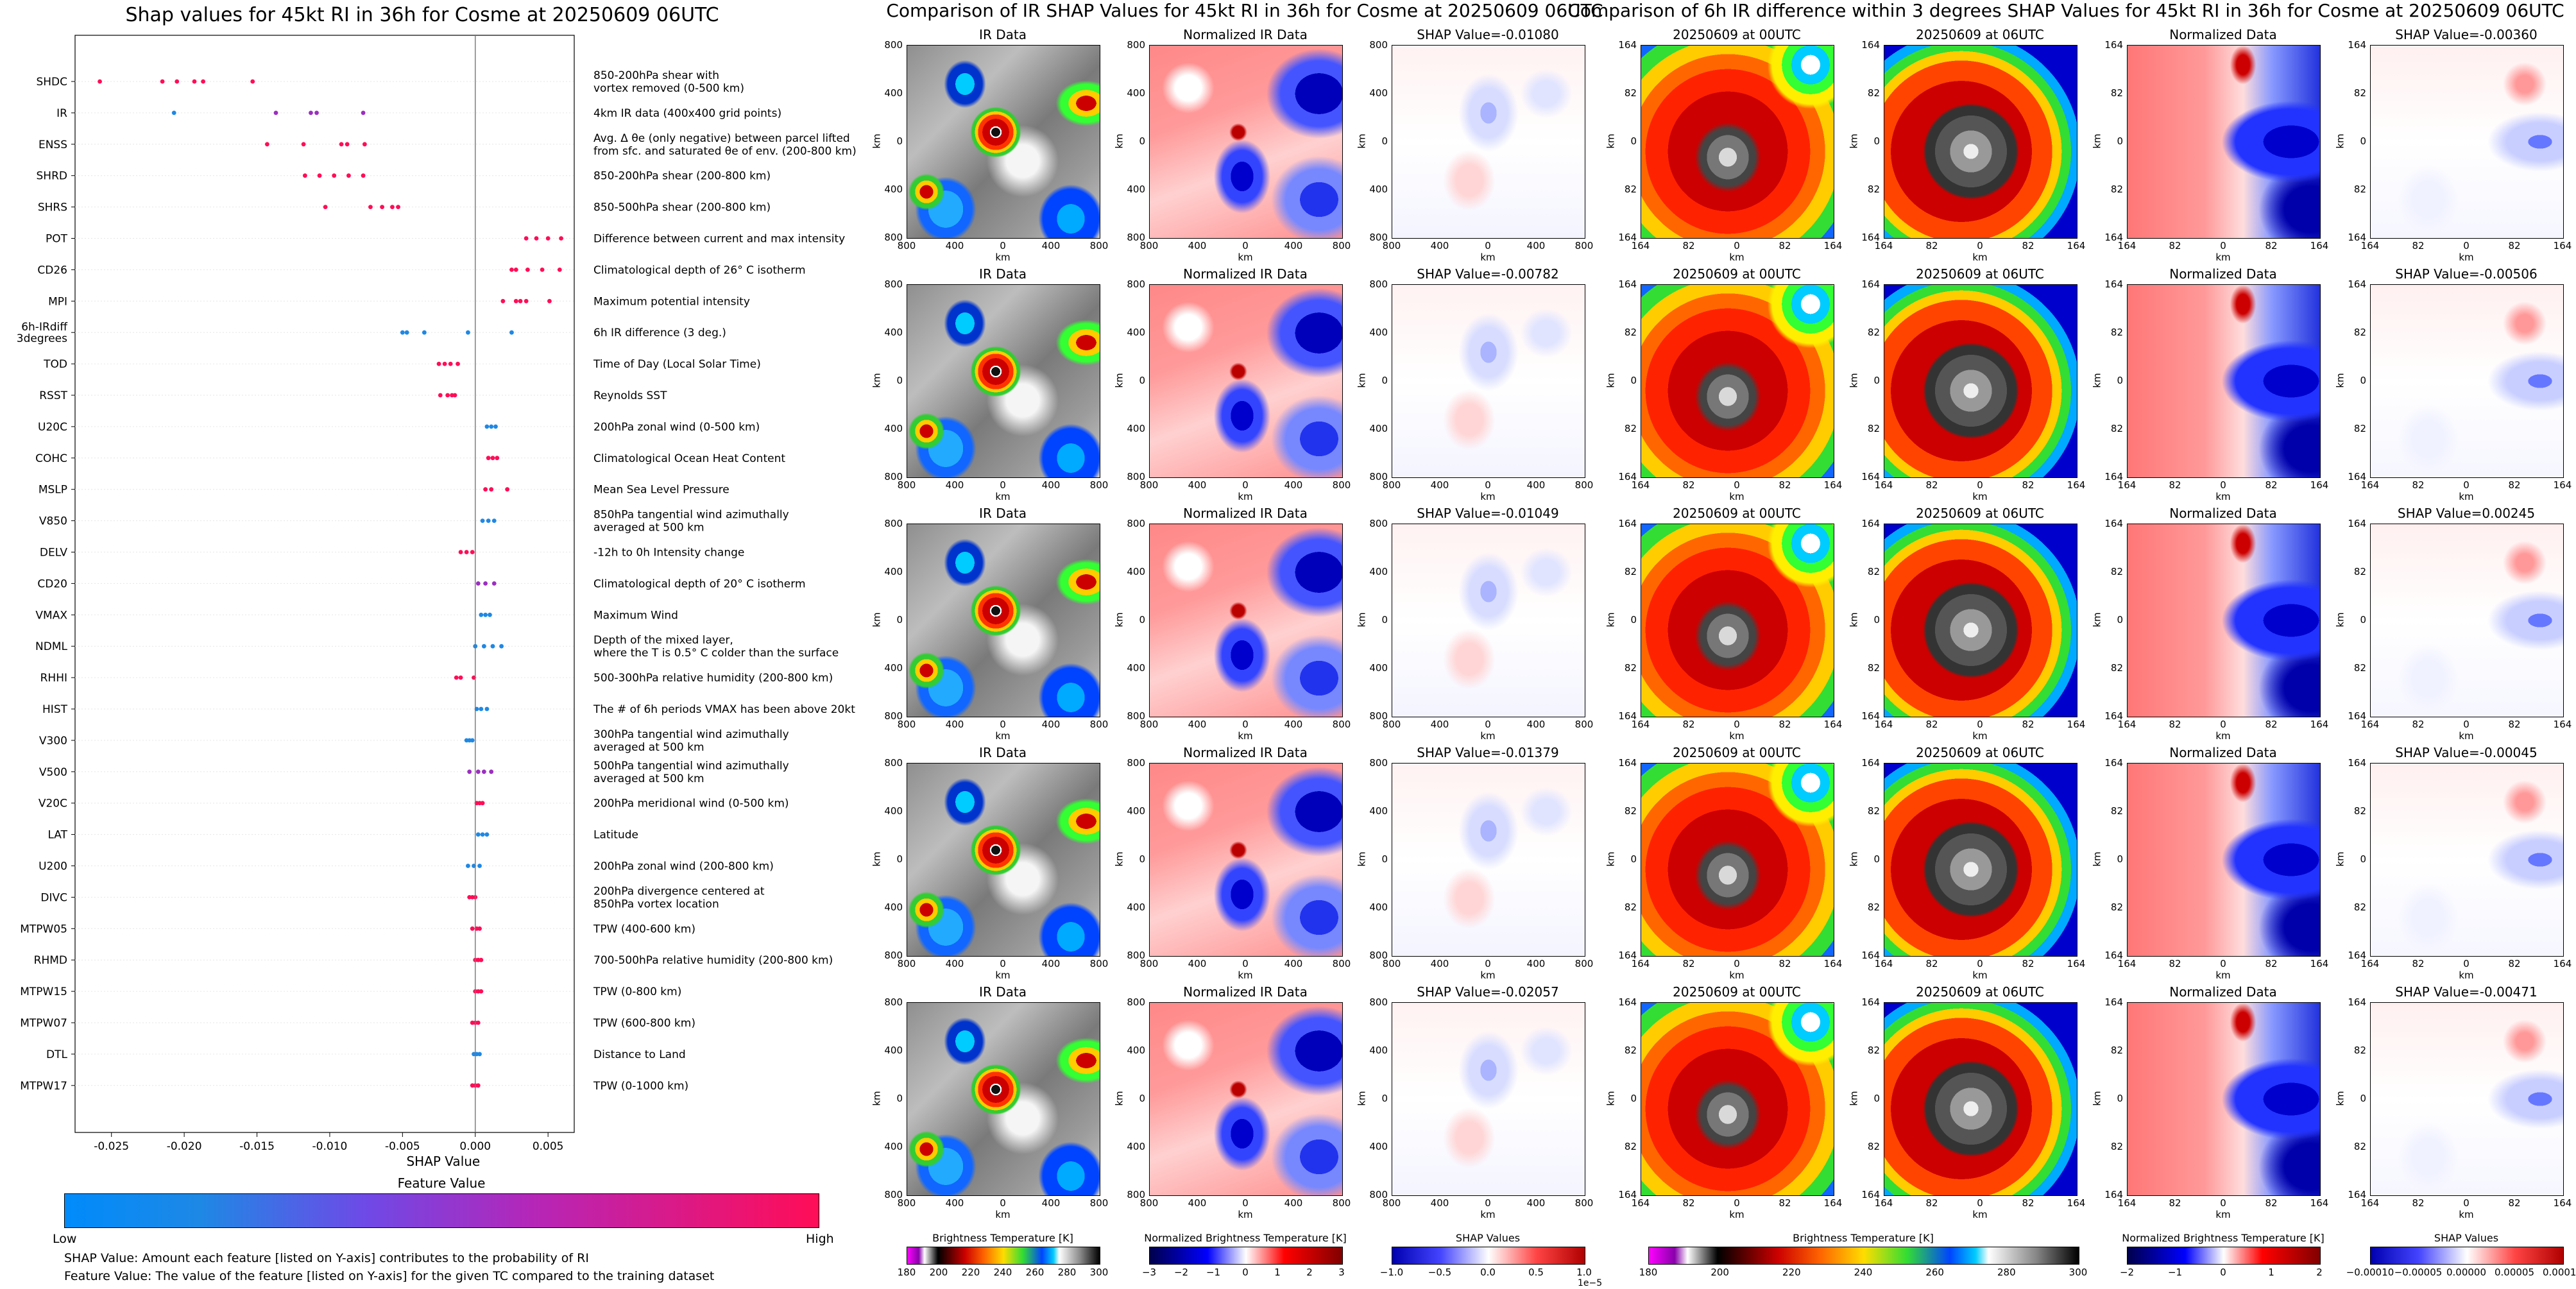  I want to click on feature-description: Maximum Wind, so click(635, 615).